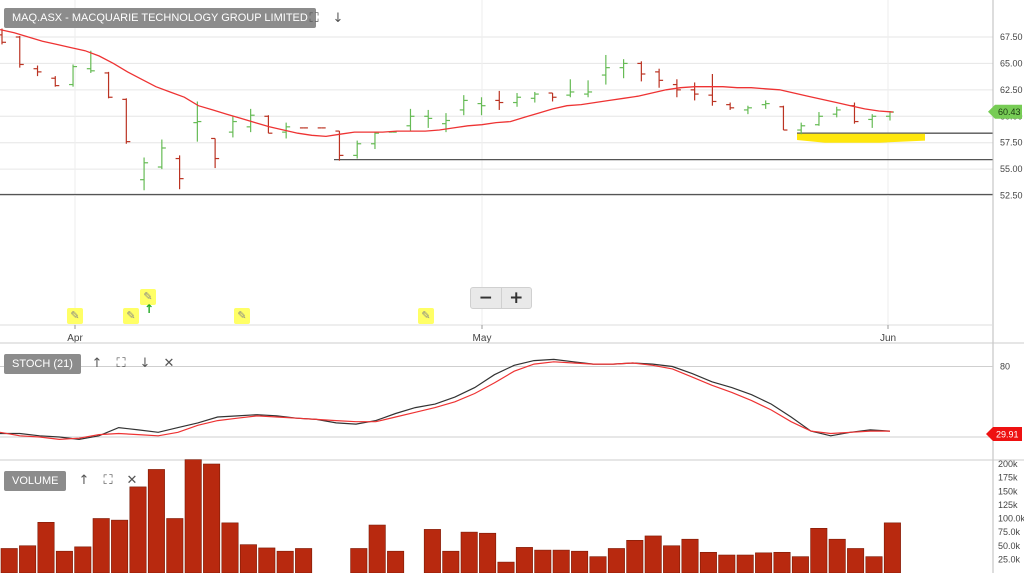 The image size is (1024, 573). What do you see at coordinates (75, 338) in the screenshot?
I see `x-tick-label: Apr` at bounding box center [75, 338].